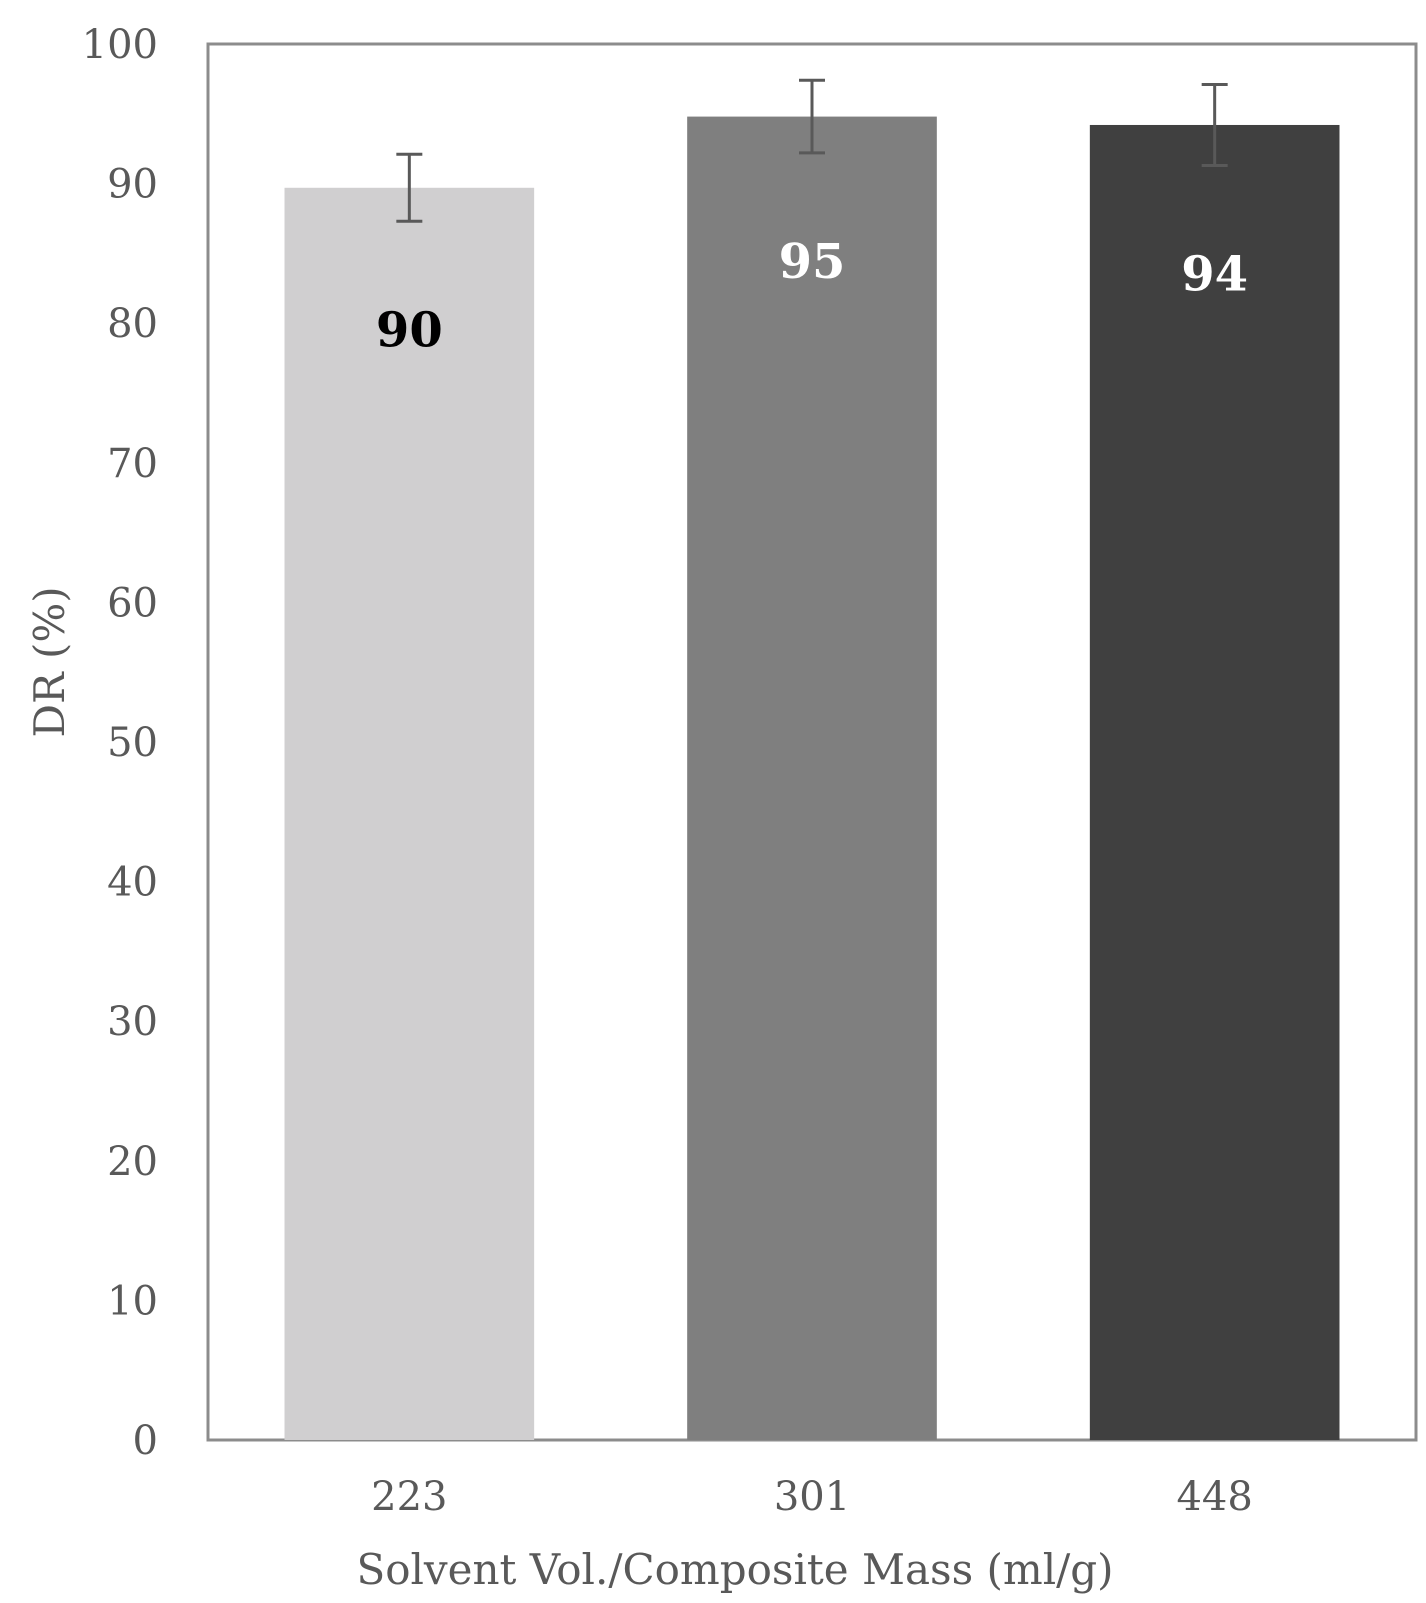  What do you see at coordinates (1214, 1497) in the screenshot?
I see `x-tick-label-448: 448` at bounding box center [1214, 1497].